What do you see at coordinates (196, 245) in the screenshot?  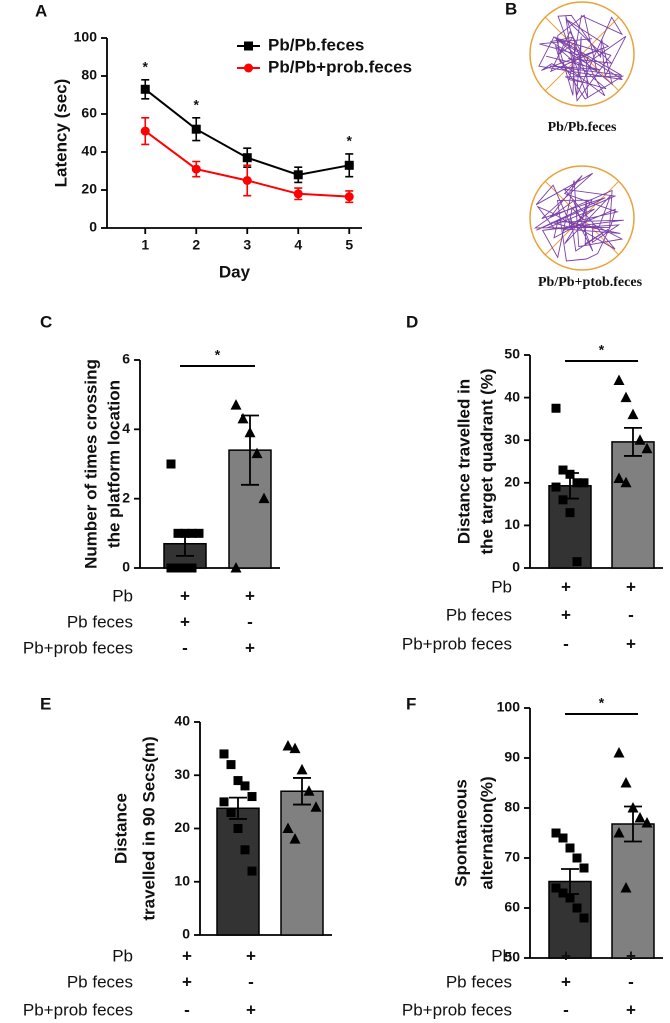 I see `x-tick-label: 2` at bounding box center [196, 245].